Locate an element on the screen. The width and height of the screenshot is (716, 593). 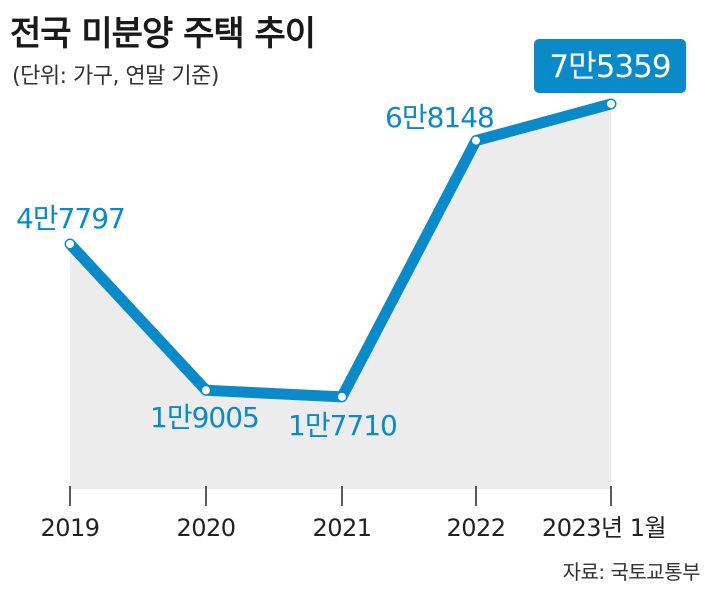
data-point-2021 is located at coordinates (342, 396).